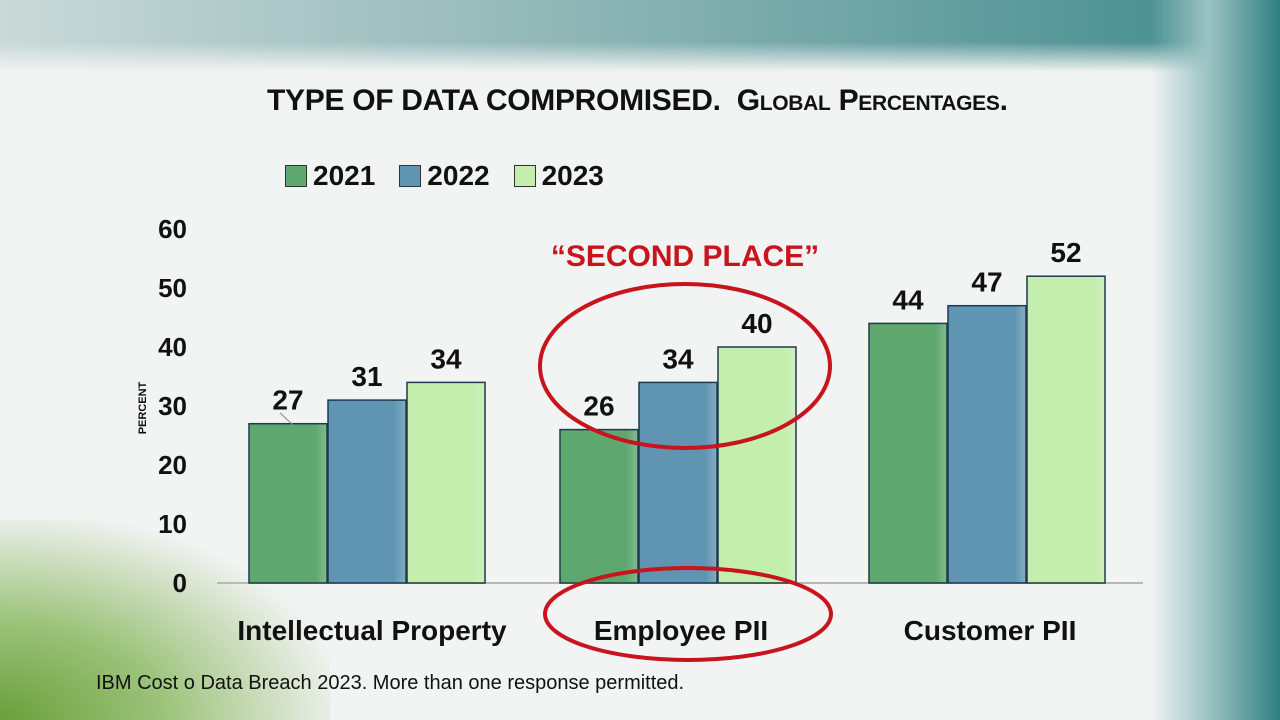  I want to click on background-right-band, so click(1215, 360).